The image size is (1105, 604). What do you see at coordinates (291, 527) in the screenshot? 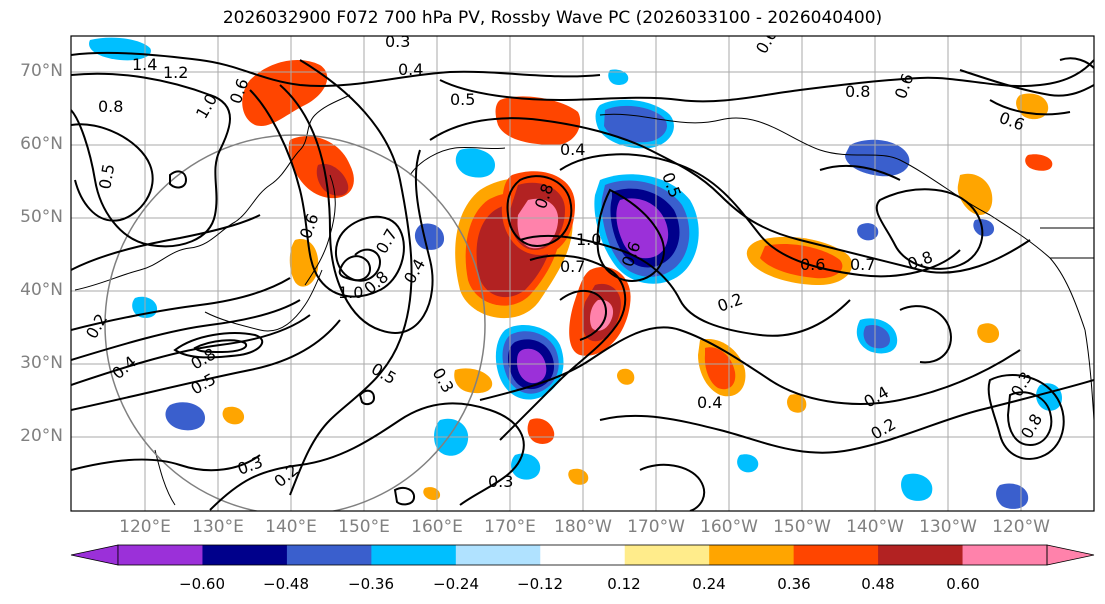
I see `lon-label-140e: 140°E` at bounding box center [291, 527].